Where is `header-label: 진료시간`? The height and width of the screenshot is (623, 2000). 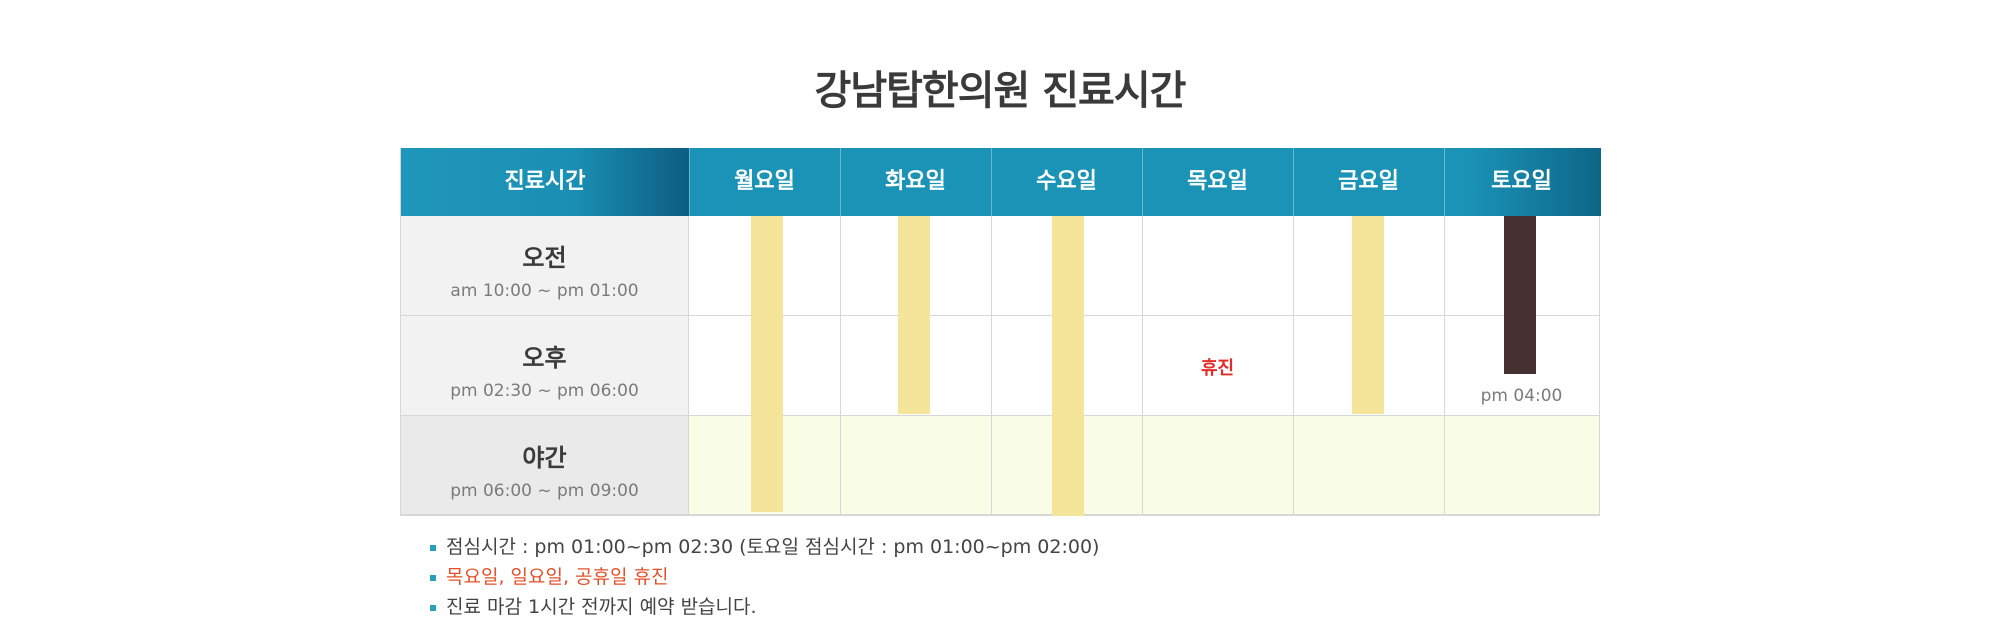
header-label: 진료시간 is located at coordinates (545, 182).